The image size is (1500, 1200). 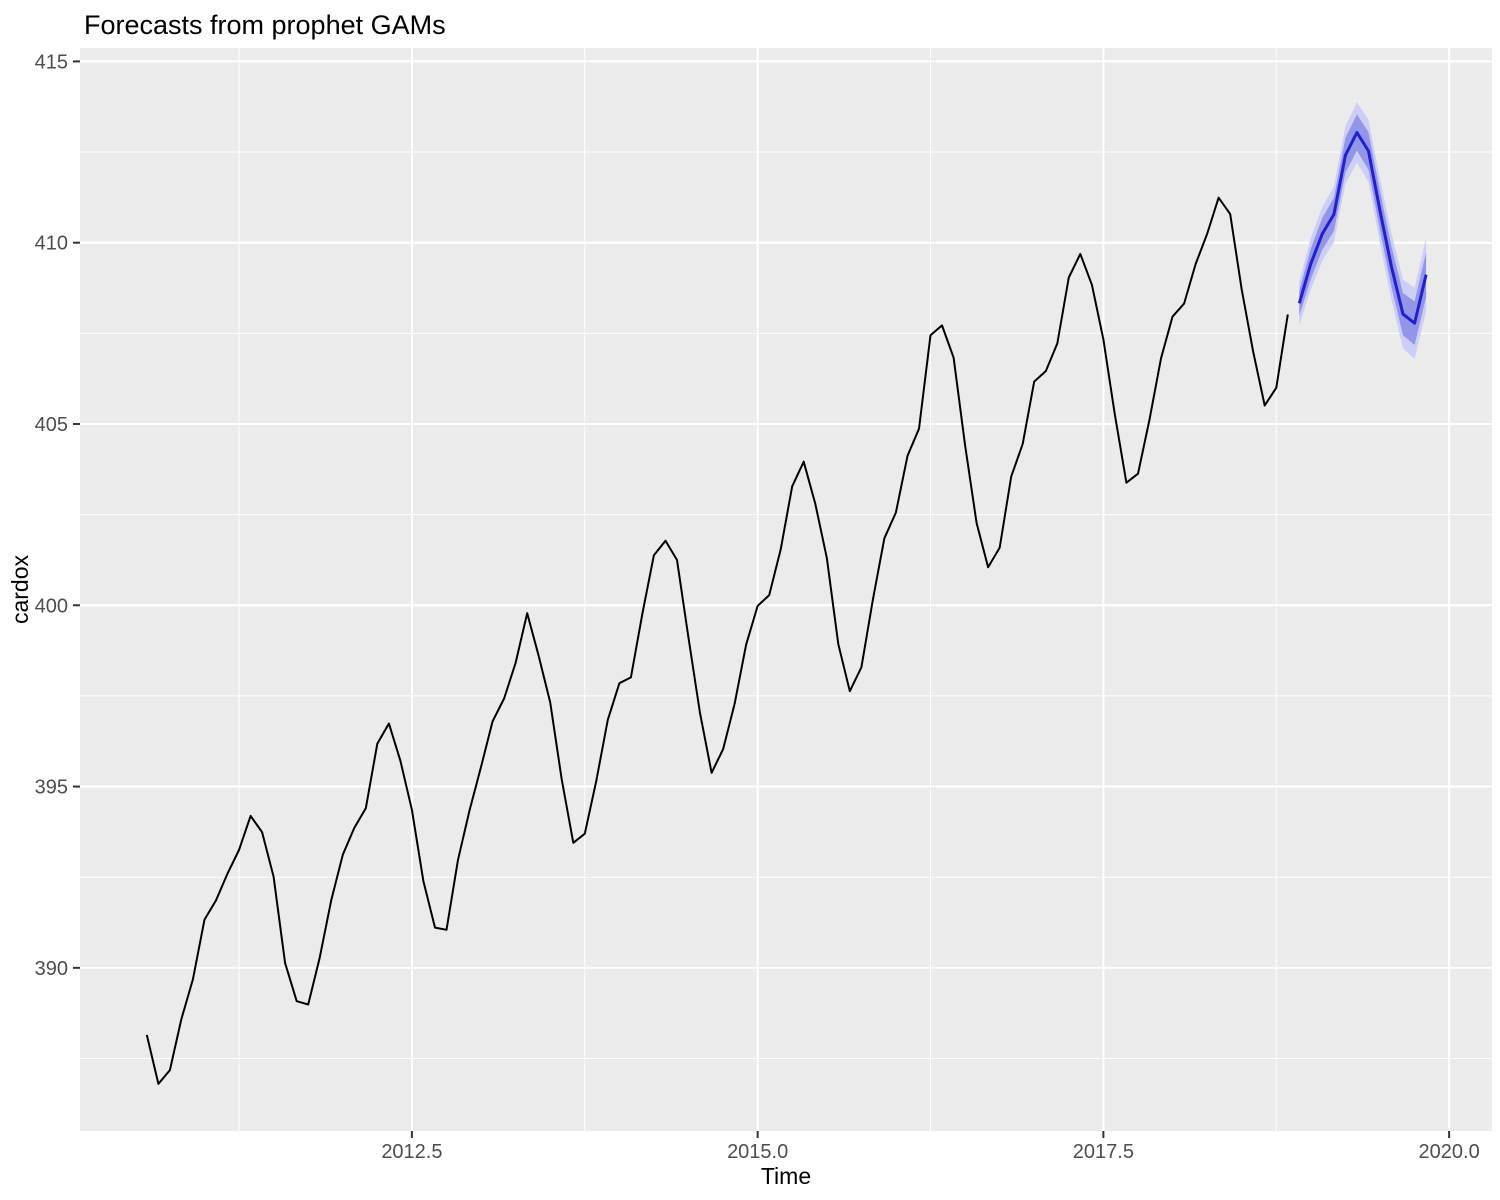 I want to click on y-tick-label: 410, so click(x=51, y=244).